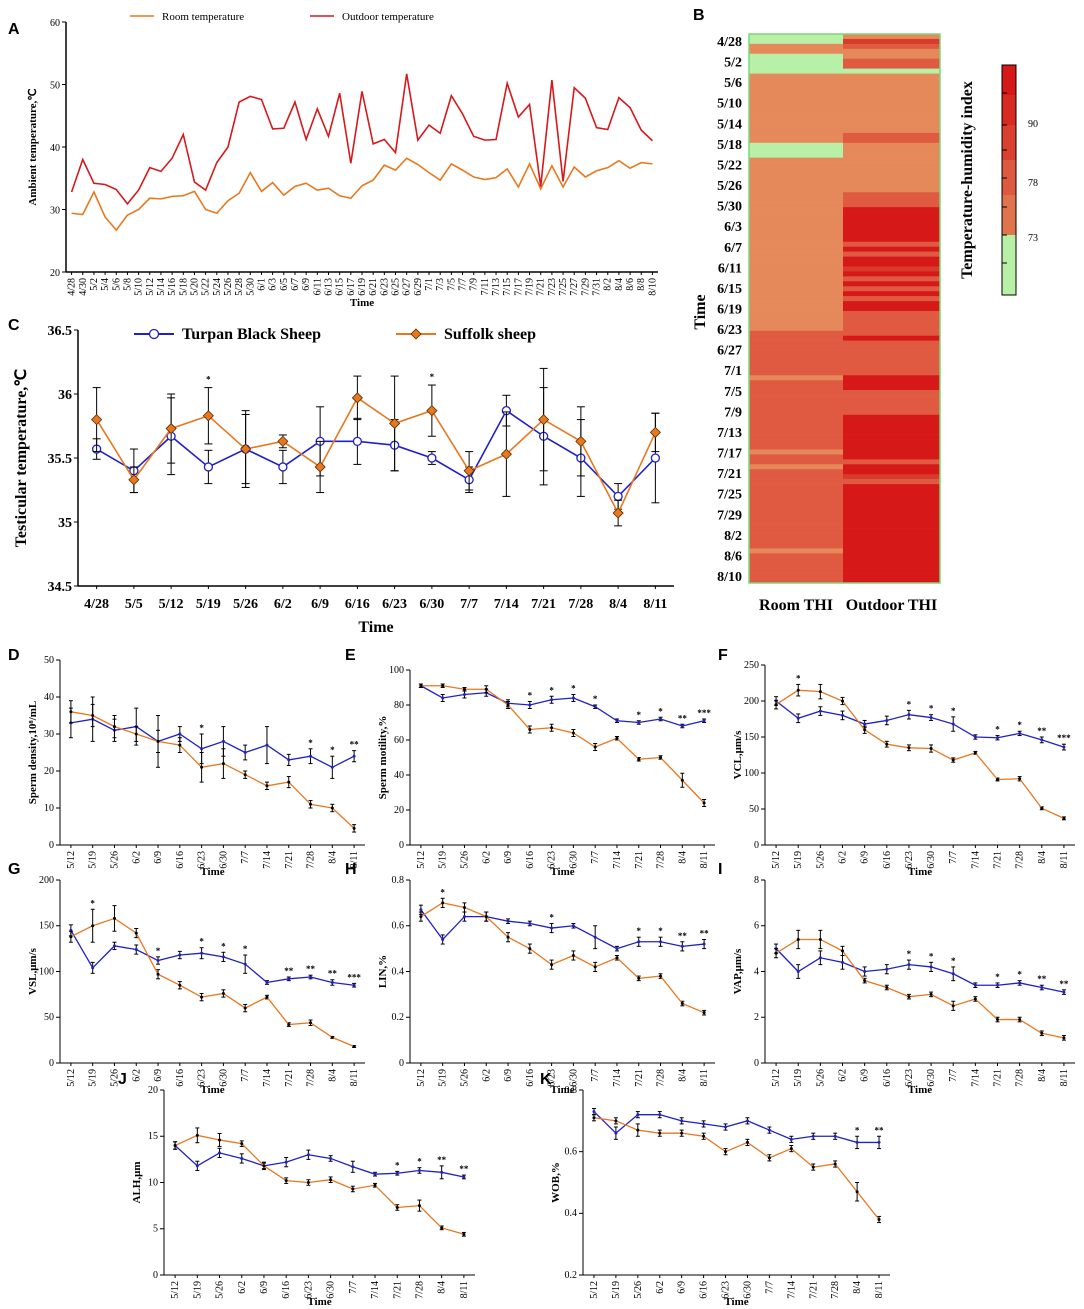 Image resolution: width=1084 pixels, height=1309 pixels. I want to click on x-tick-label: 8/8, so click(641, 284).